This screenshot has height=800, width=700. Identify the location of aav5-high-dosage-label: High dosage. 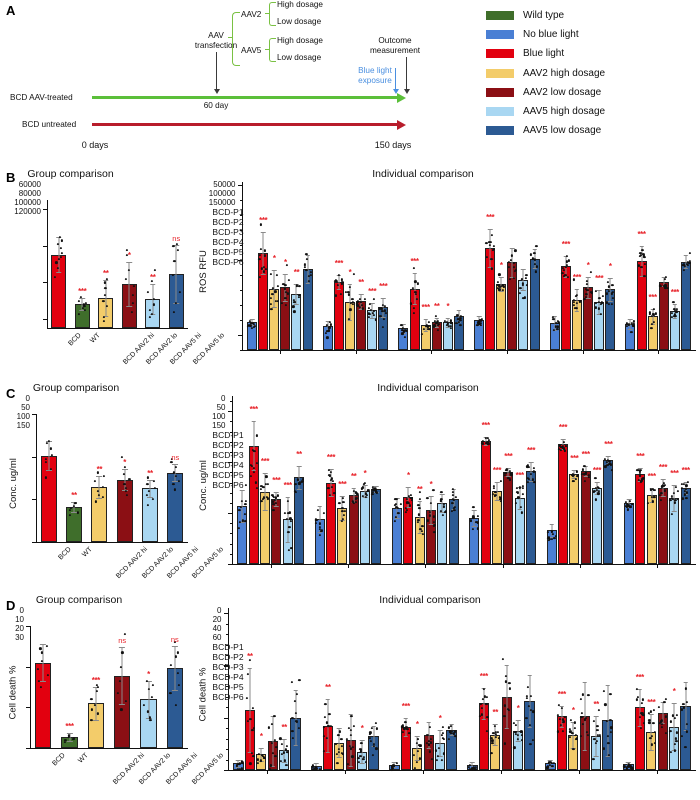
(300, 40).